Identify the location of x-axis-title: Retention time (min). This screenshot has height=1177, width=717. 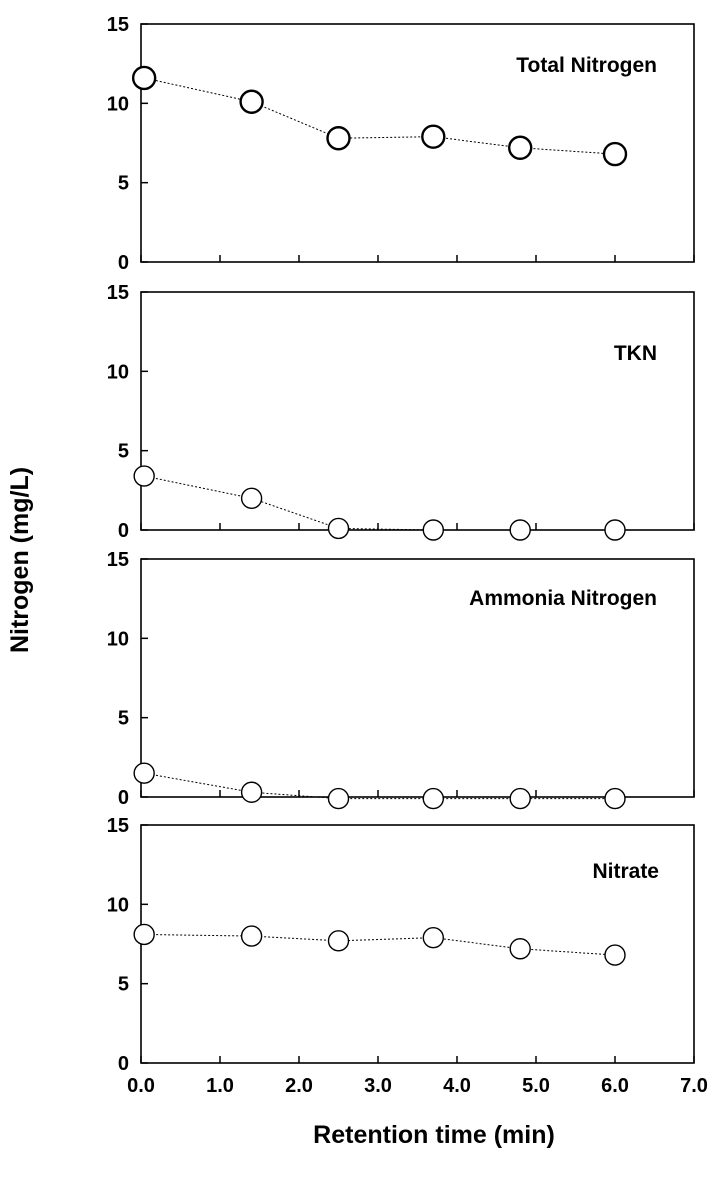
(434, 1135).